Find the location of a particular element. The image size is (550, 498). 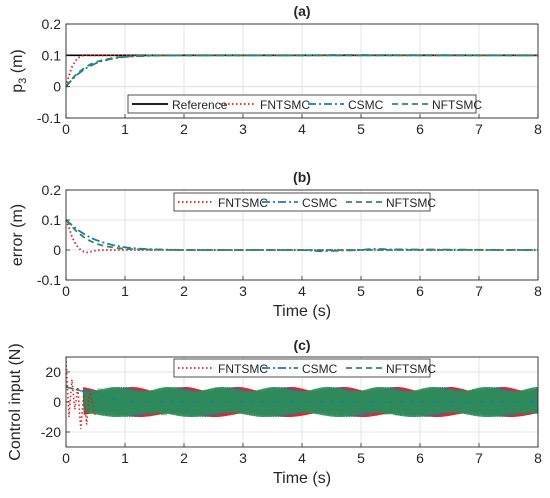

y-axis-label: Control input (N) is located at coordinates (15, 401).